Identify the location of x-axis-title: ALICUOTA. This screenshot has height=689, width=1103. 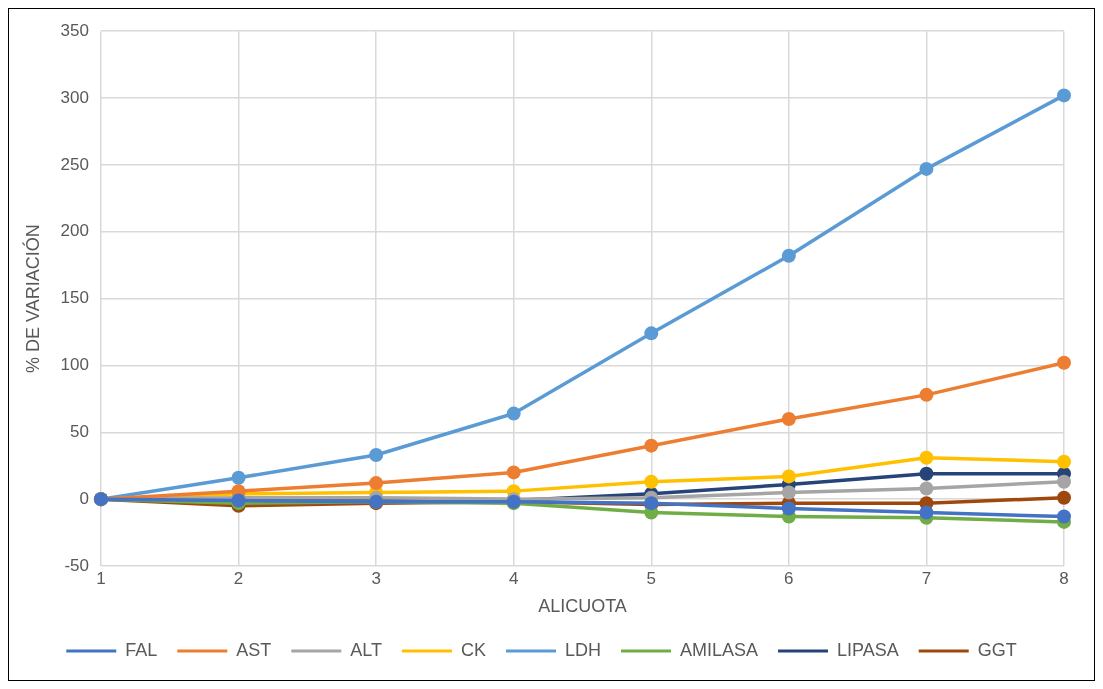
(582, 606).